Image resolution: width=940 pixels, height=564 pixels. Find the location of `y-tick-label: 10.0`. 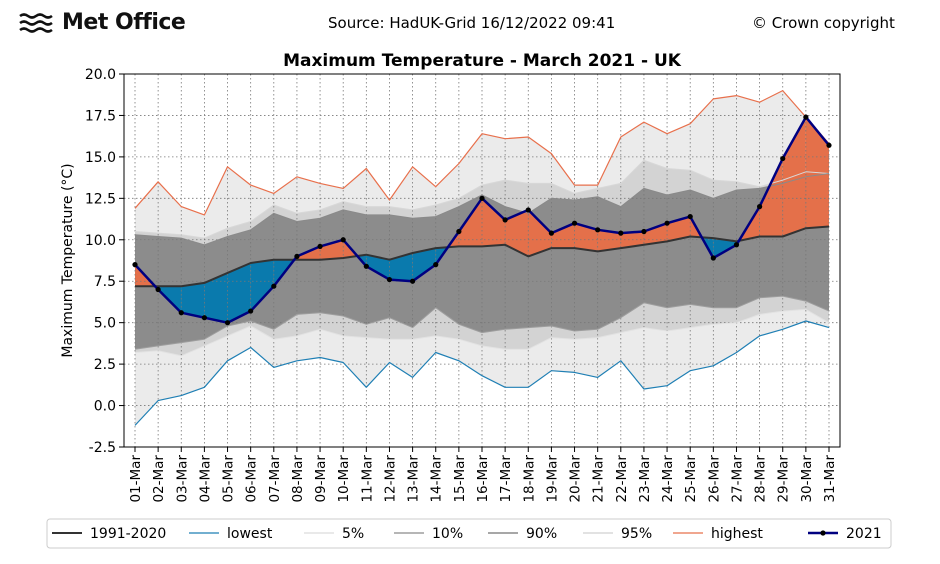

y-tick-label: 10.0 is located at coordinates (100, 241).